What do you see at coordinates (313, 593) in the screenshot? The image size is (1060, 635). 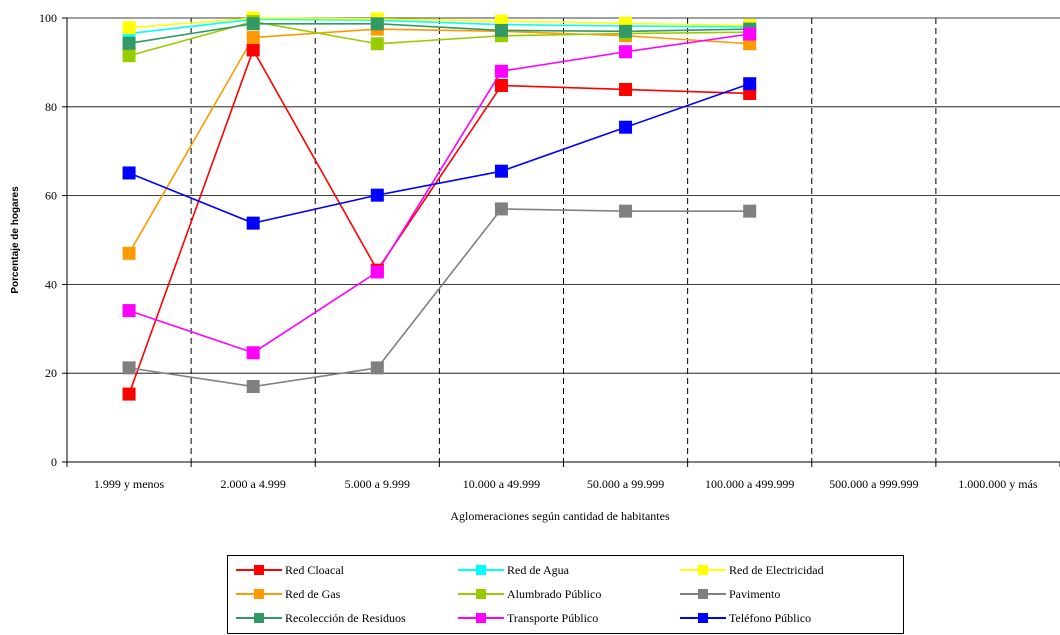 I see `legend-label: Red de Gas` at bounding box center [313, 593].